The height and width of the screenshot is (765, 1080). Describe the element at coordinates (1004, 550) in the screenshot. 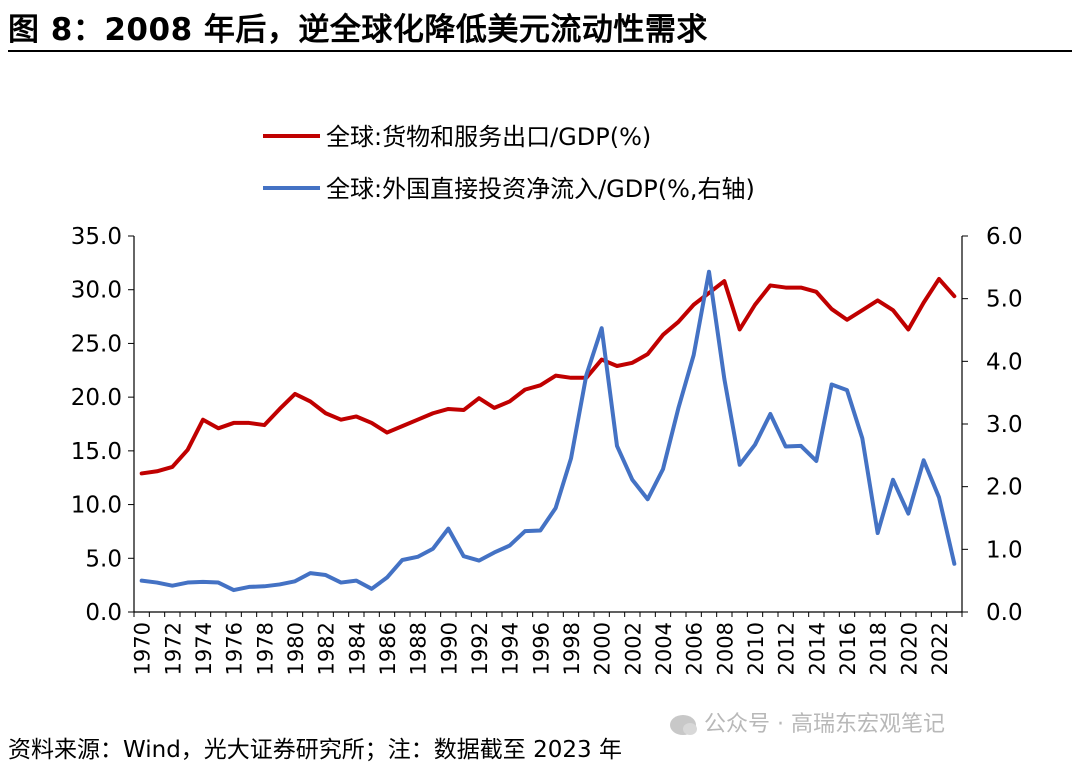

I see `right-y-tick-label: 1.0` at that location.